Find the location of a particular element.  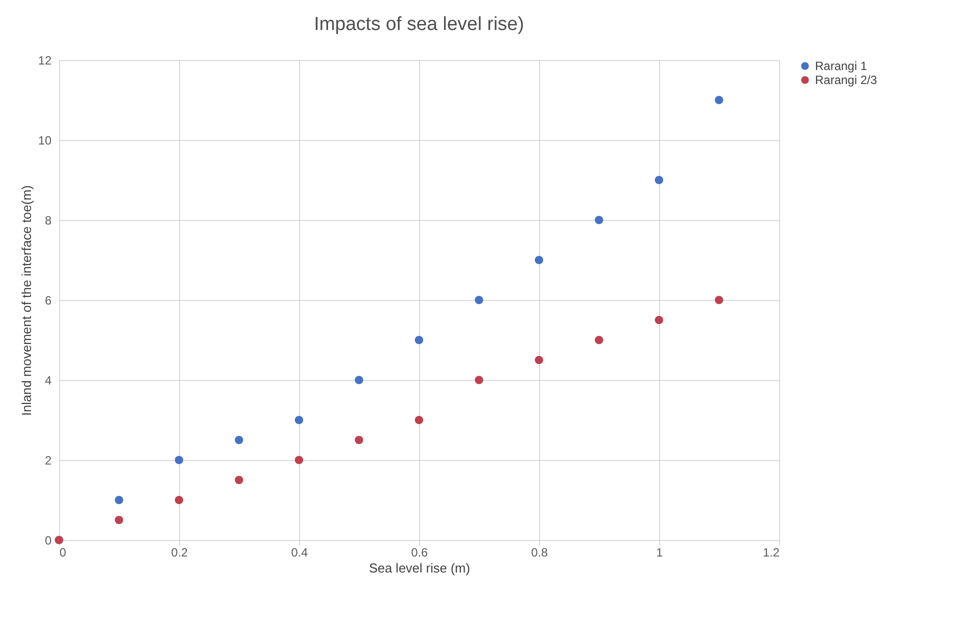

y-tick-label: 12 is located at coordinates (45, 61).